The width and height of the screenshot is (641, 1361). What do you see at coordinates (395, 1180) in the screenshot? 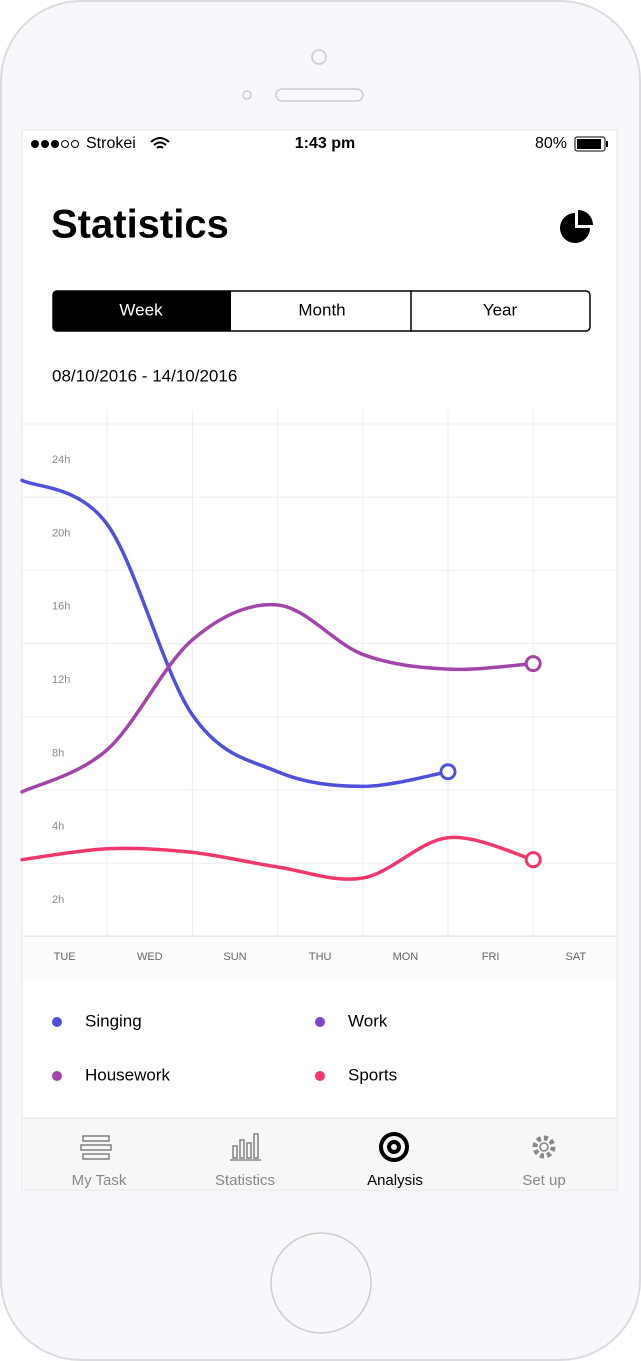
I see `tab-label: Analysis` at bounding box center [395, 1180].